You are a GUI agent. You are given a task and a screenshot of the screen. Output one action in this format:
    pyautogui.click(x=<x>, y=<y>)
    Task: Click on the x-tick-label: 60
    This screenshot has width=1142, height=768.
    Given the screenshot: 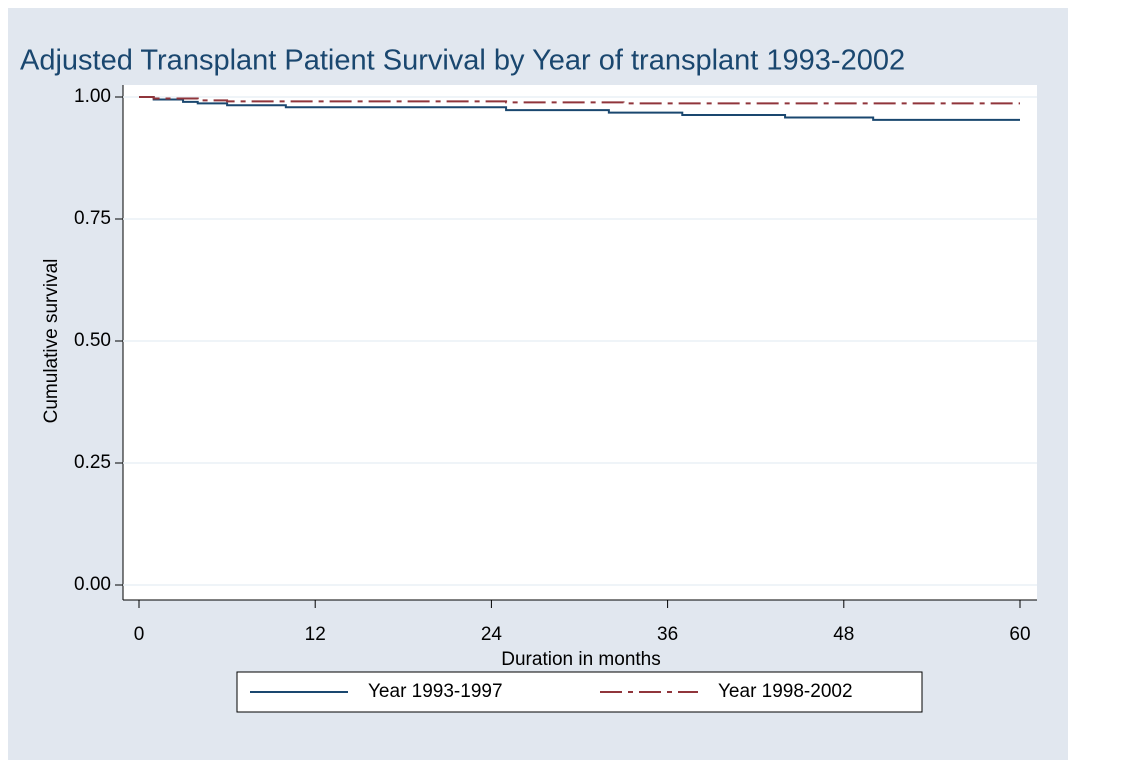 What is the action you would take?
    pyautogui.click(x=1019, y=634)
    